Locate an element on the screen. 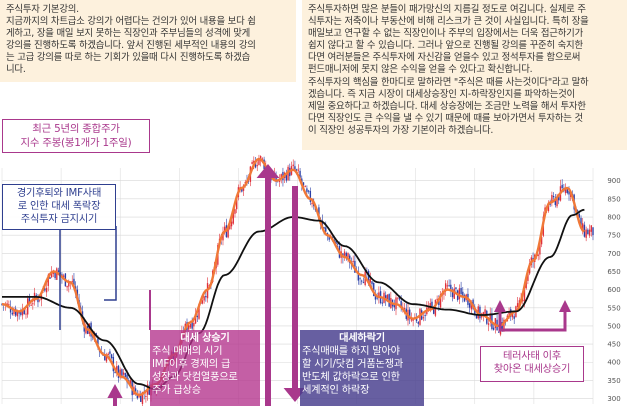 This screenshot has width=627, height=406. bull-market-line: 성장과 닷컴열풍으로 is located at coordinates (195, 377).